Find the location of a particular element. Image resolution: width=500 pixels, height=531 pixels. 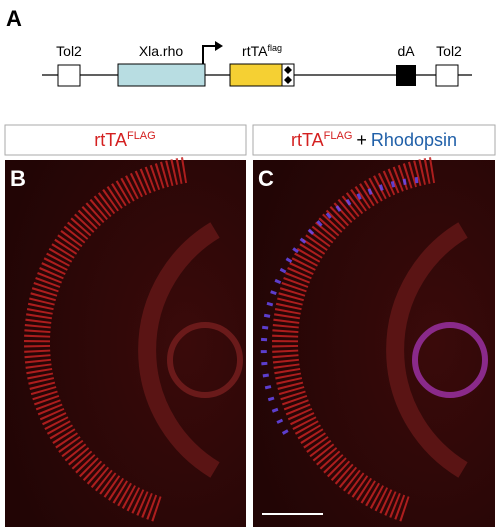

promoter-label: Xla.rho is located at coordinates (161, 51).